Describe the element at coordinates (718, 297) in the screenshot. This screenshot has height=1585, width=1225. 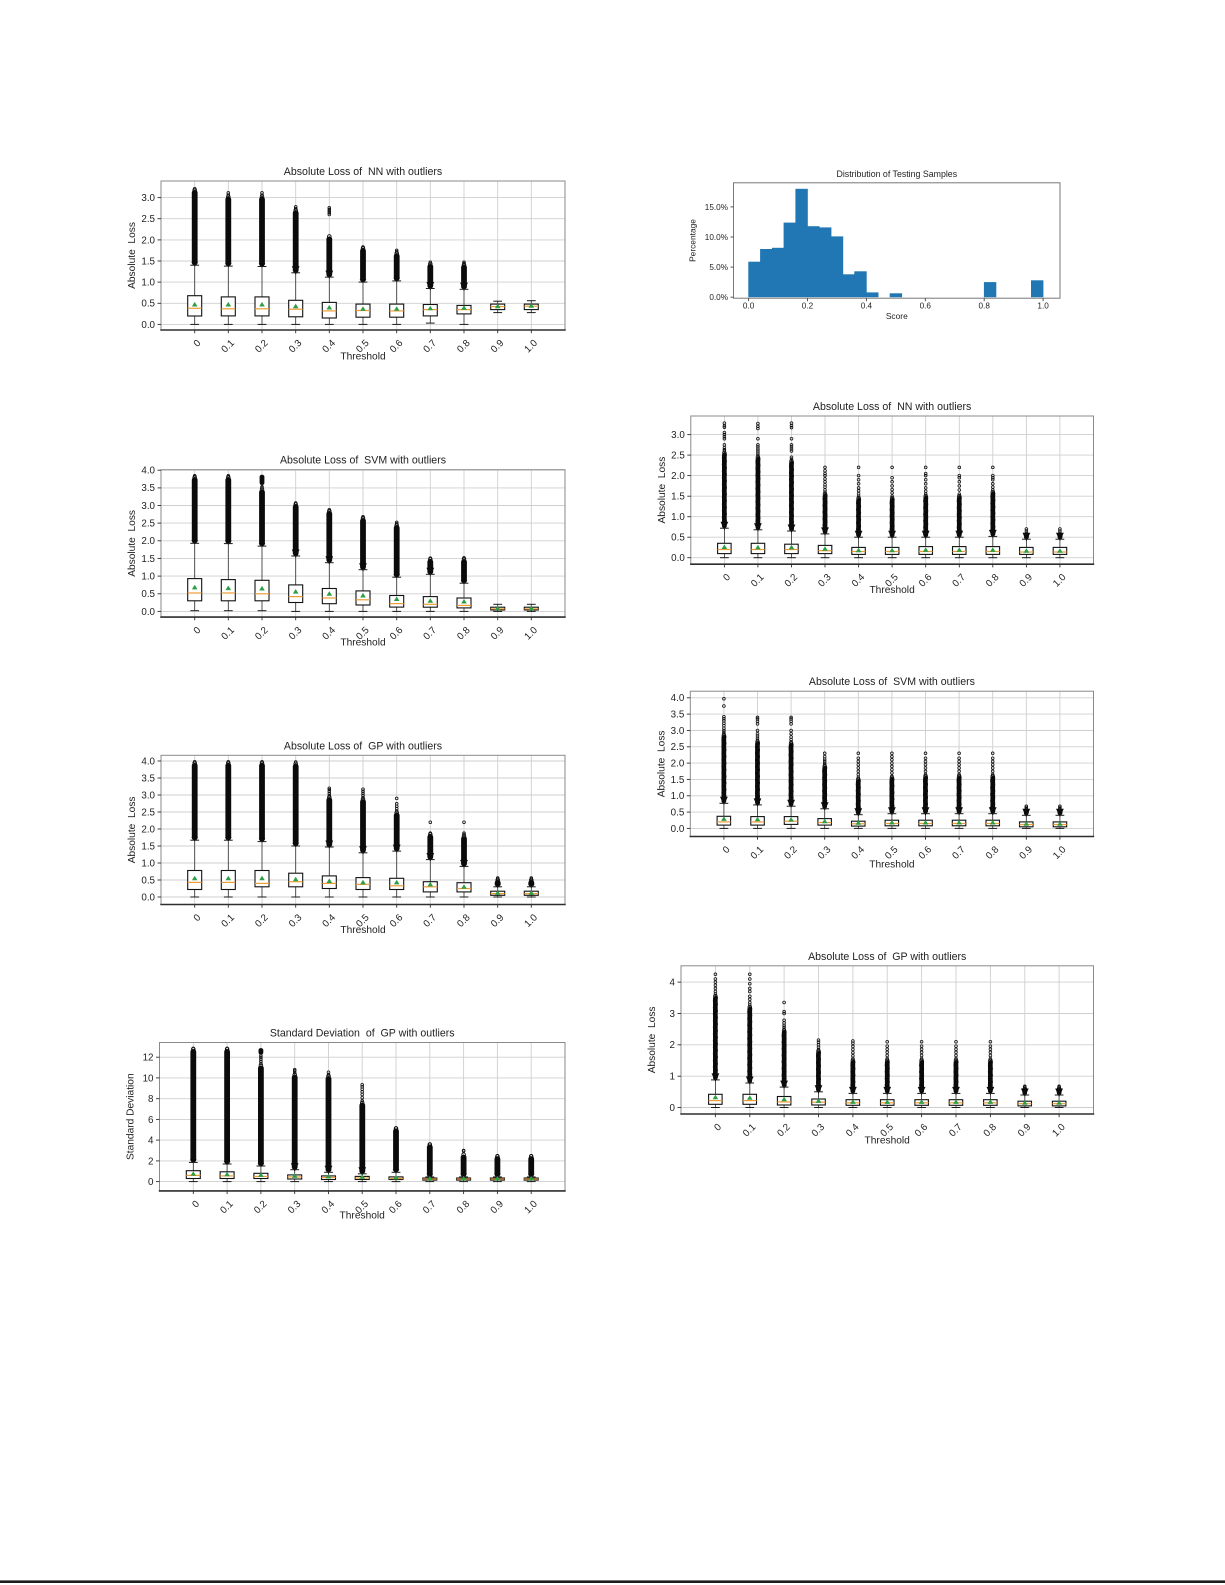
I see `svg-text: 0.0%` at that location.